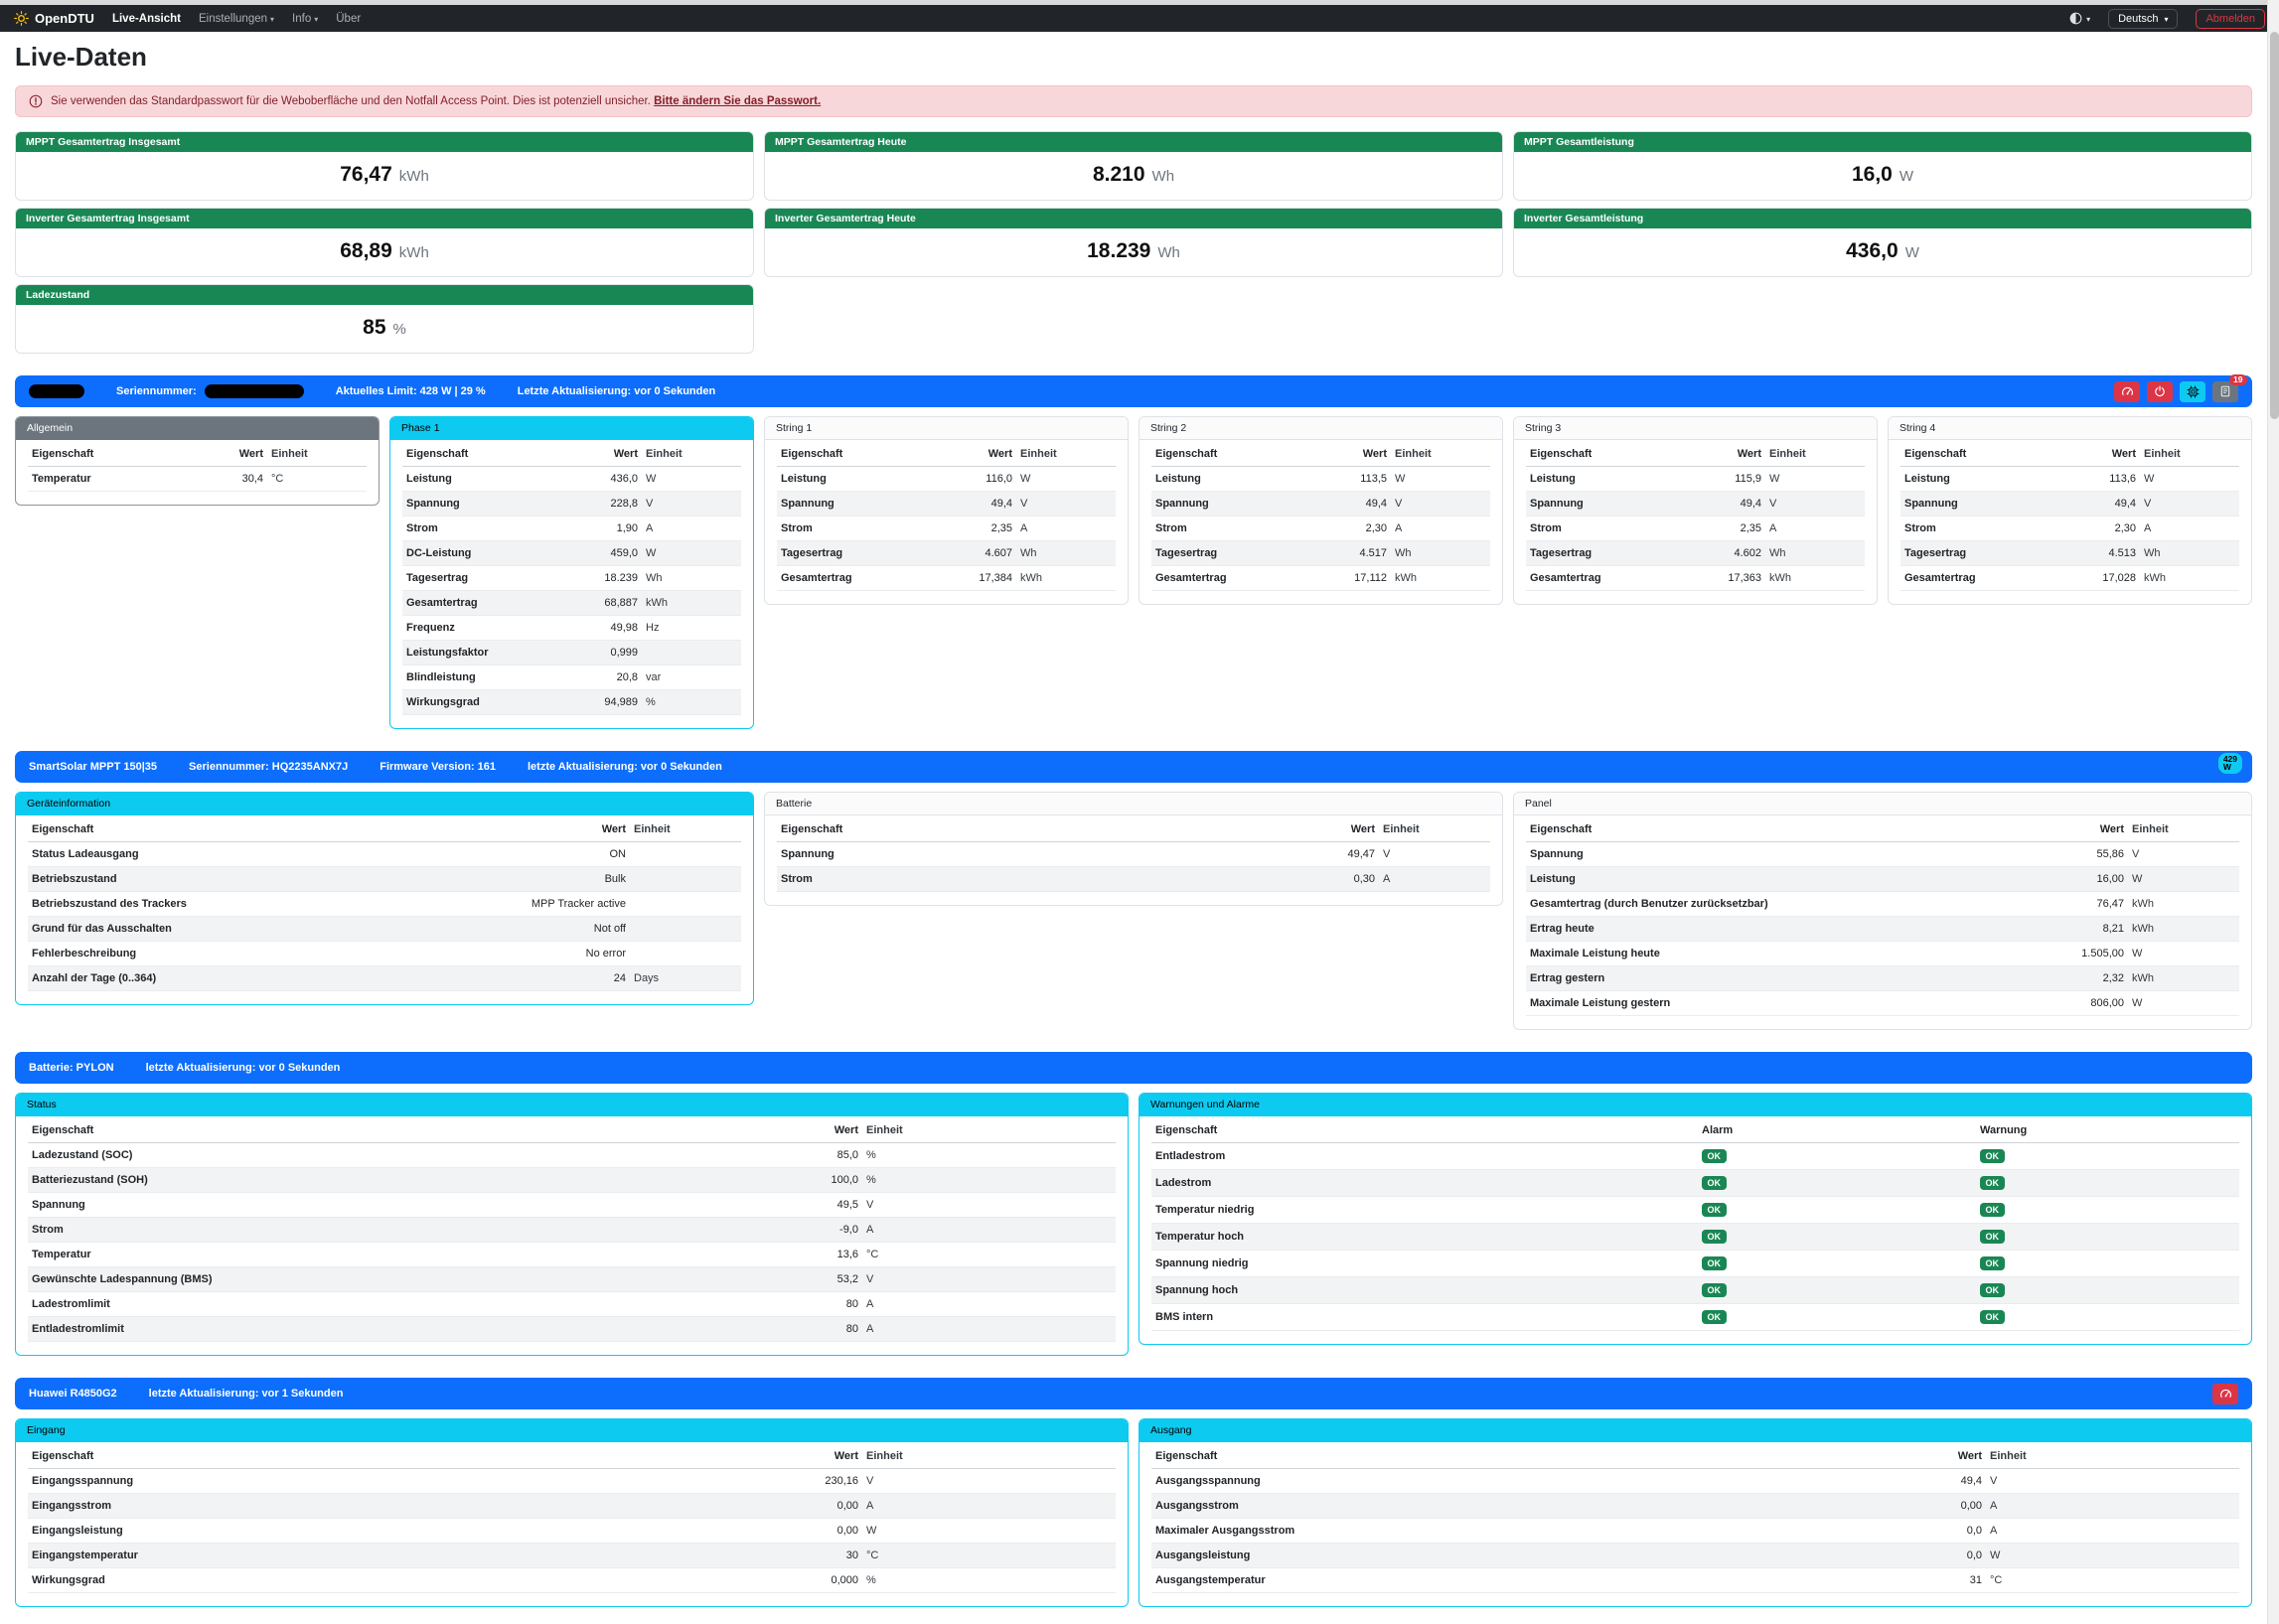  Describe the element at coordinates (738, 101) in the screenshot. I see `change-password-link: Bitte ändern Sie das Passwort.` at that location.